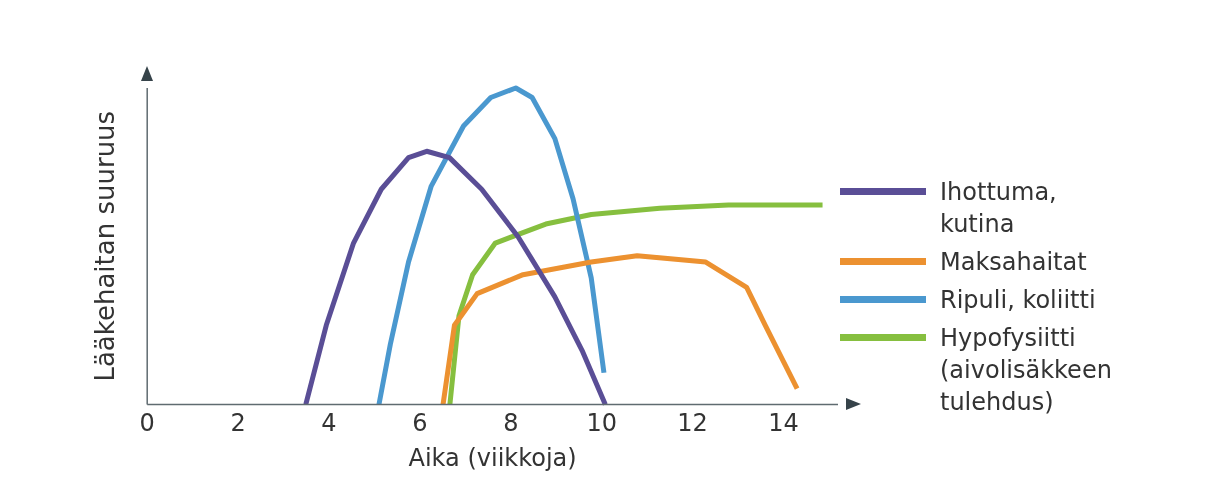  I want to click on x-tick-label: 4, so click(329, 423).